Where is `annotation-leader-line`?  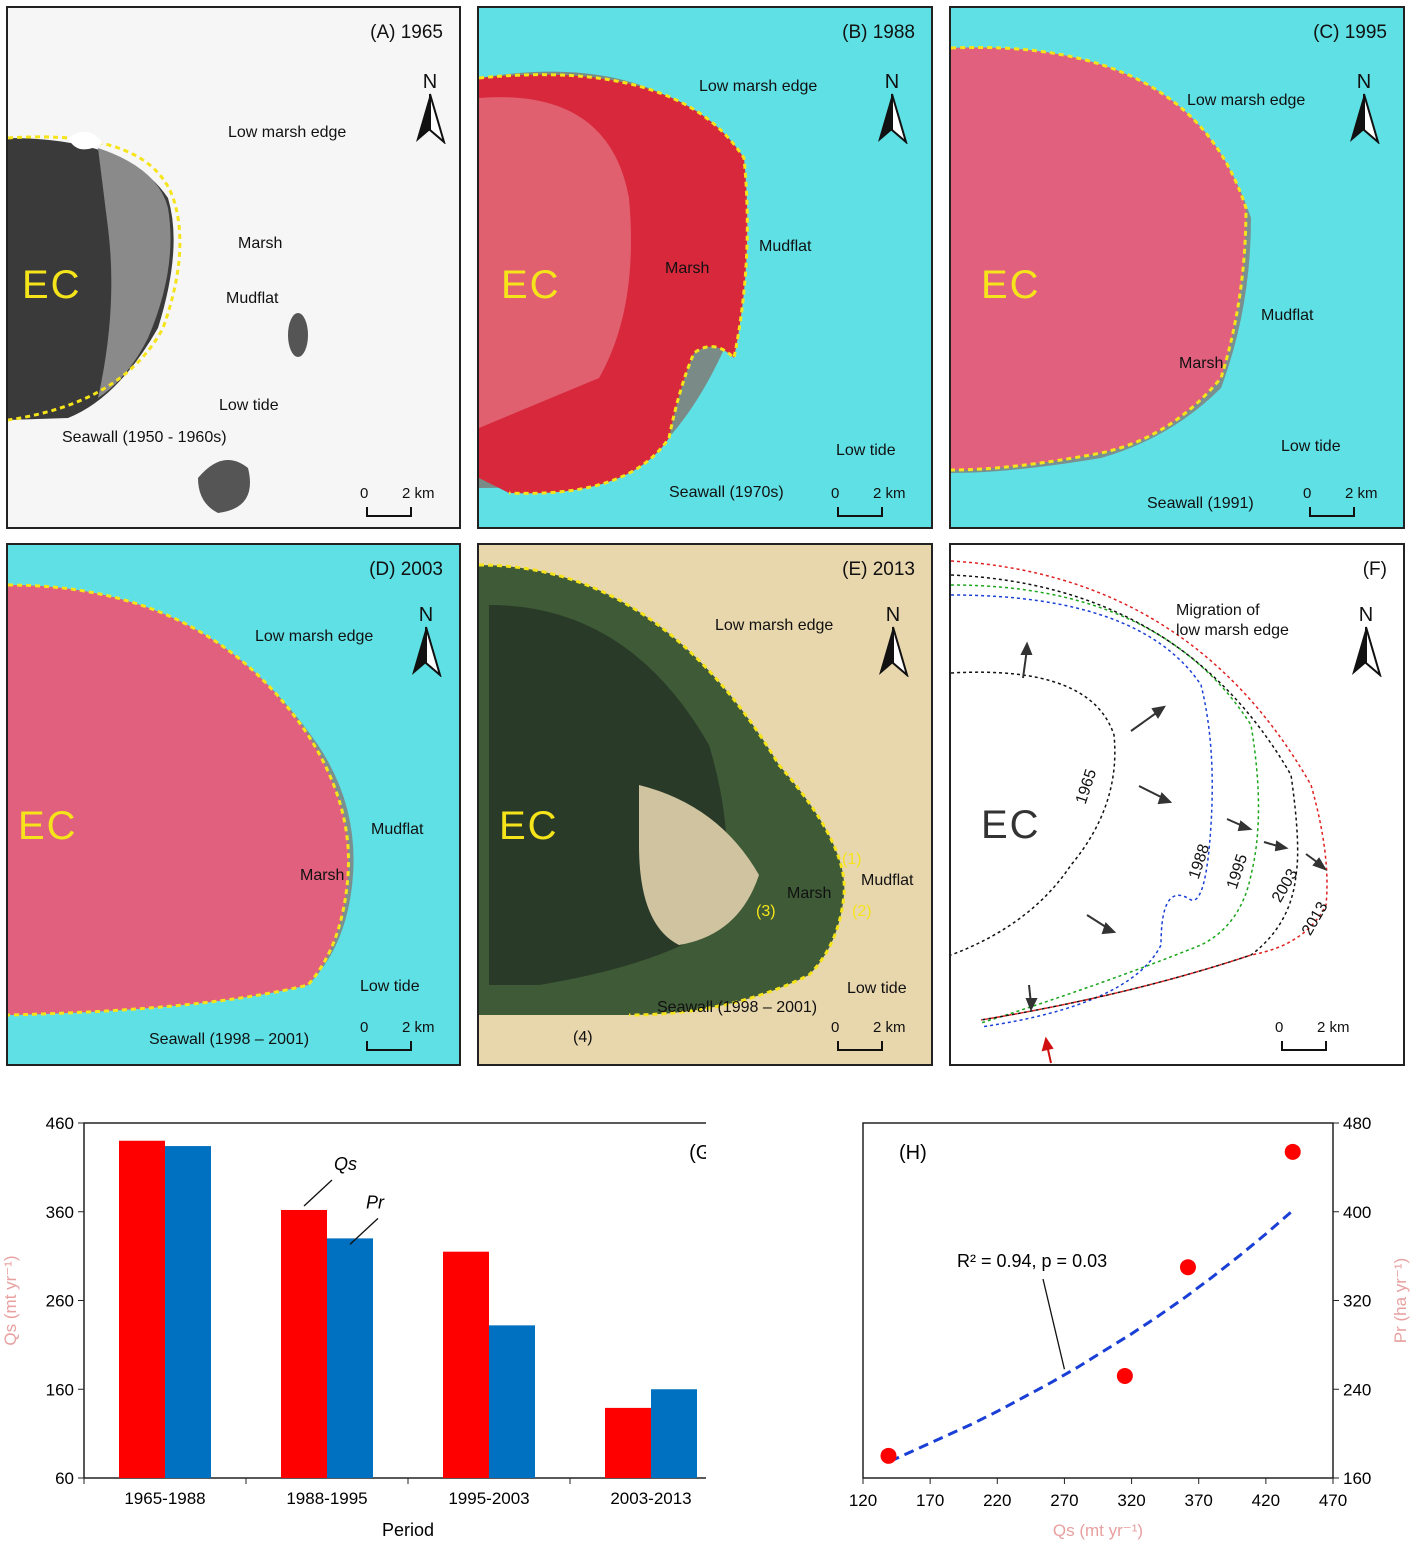
annotation-leader-line is located at coordinates (1054, 1324).